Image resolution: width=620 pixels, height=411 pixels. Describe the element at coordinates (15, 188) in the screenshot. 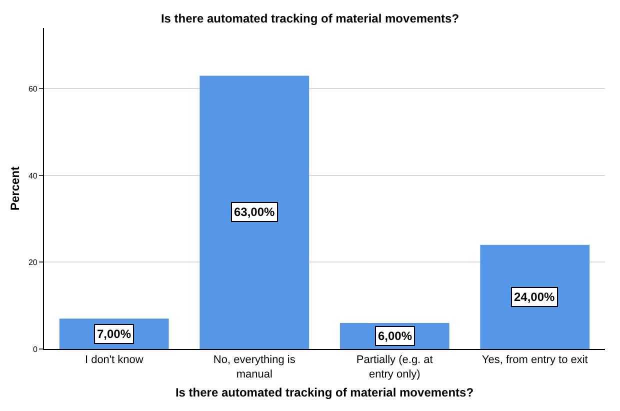

I see `y-axis-title: Percent` at that location.